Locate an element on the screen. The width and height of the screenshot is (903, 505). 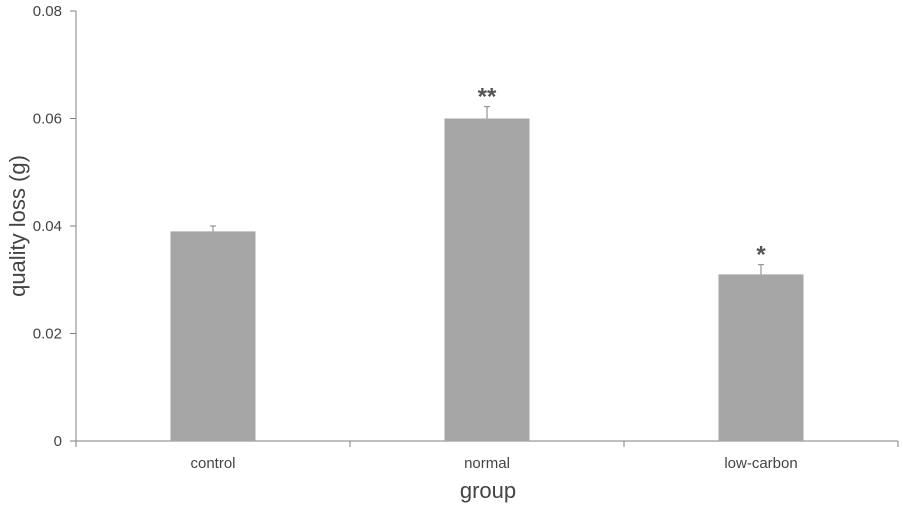
significance-label: ** is located at coordinates (487, 97).